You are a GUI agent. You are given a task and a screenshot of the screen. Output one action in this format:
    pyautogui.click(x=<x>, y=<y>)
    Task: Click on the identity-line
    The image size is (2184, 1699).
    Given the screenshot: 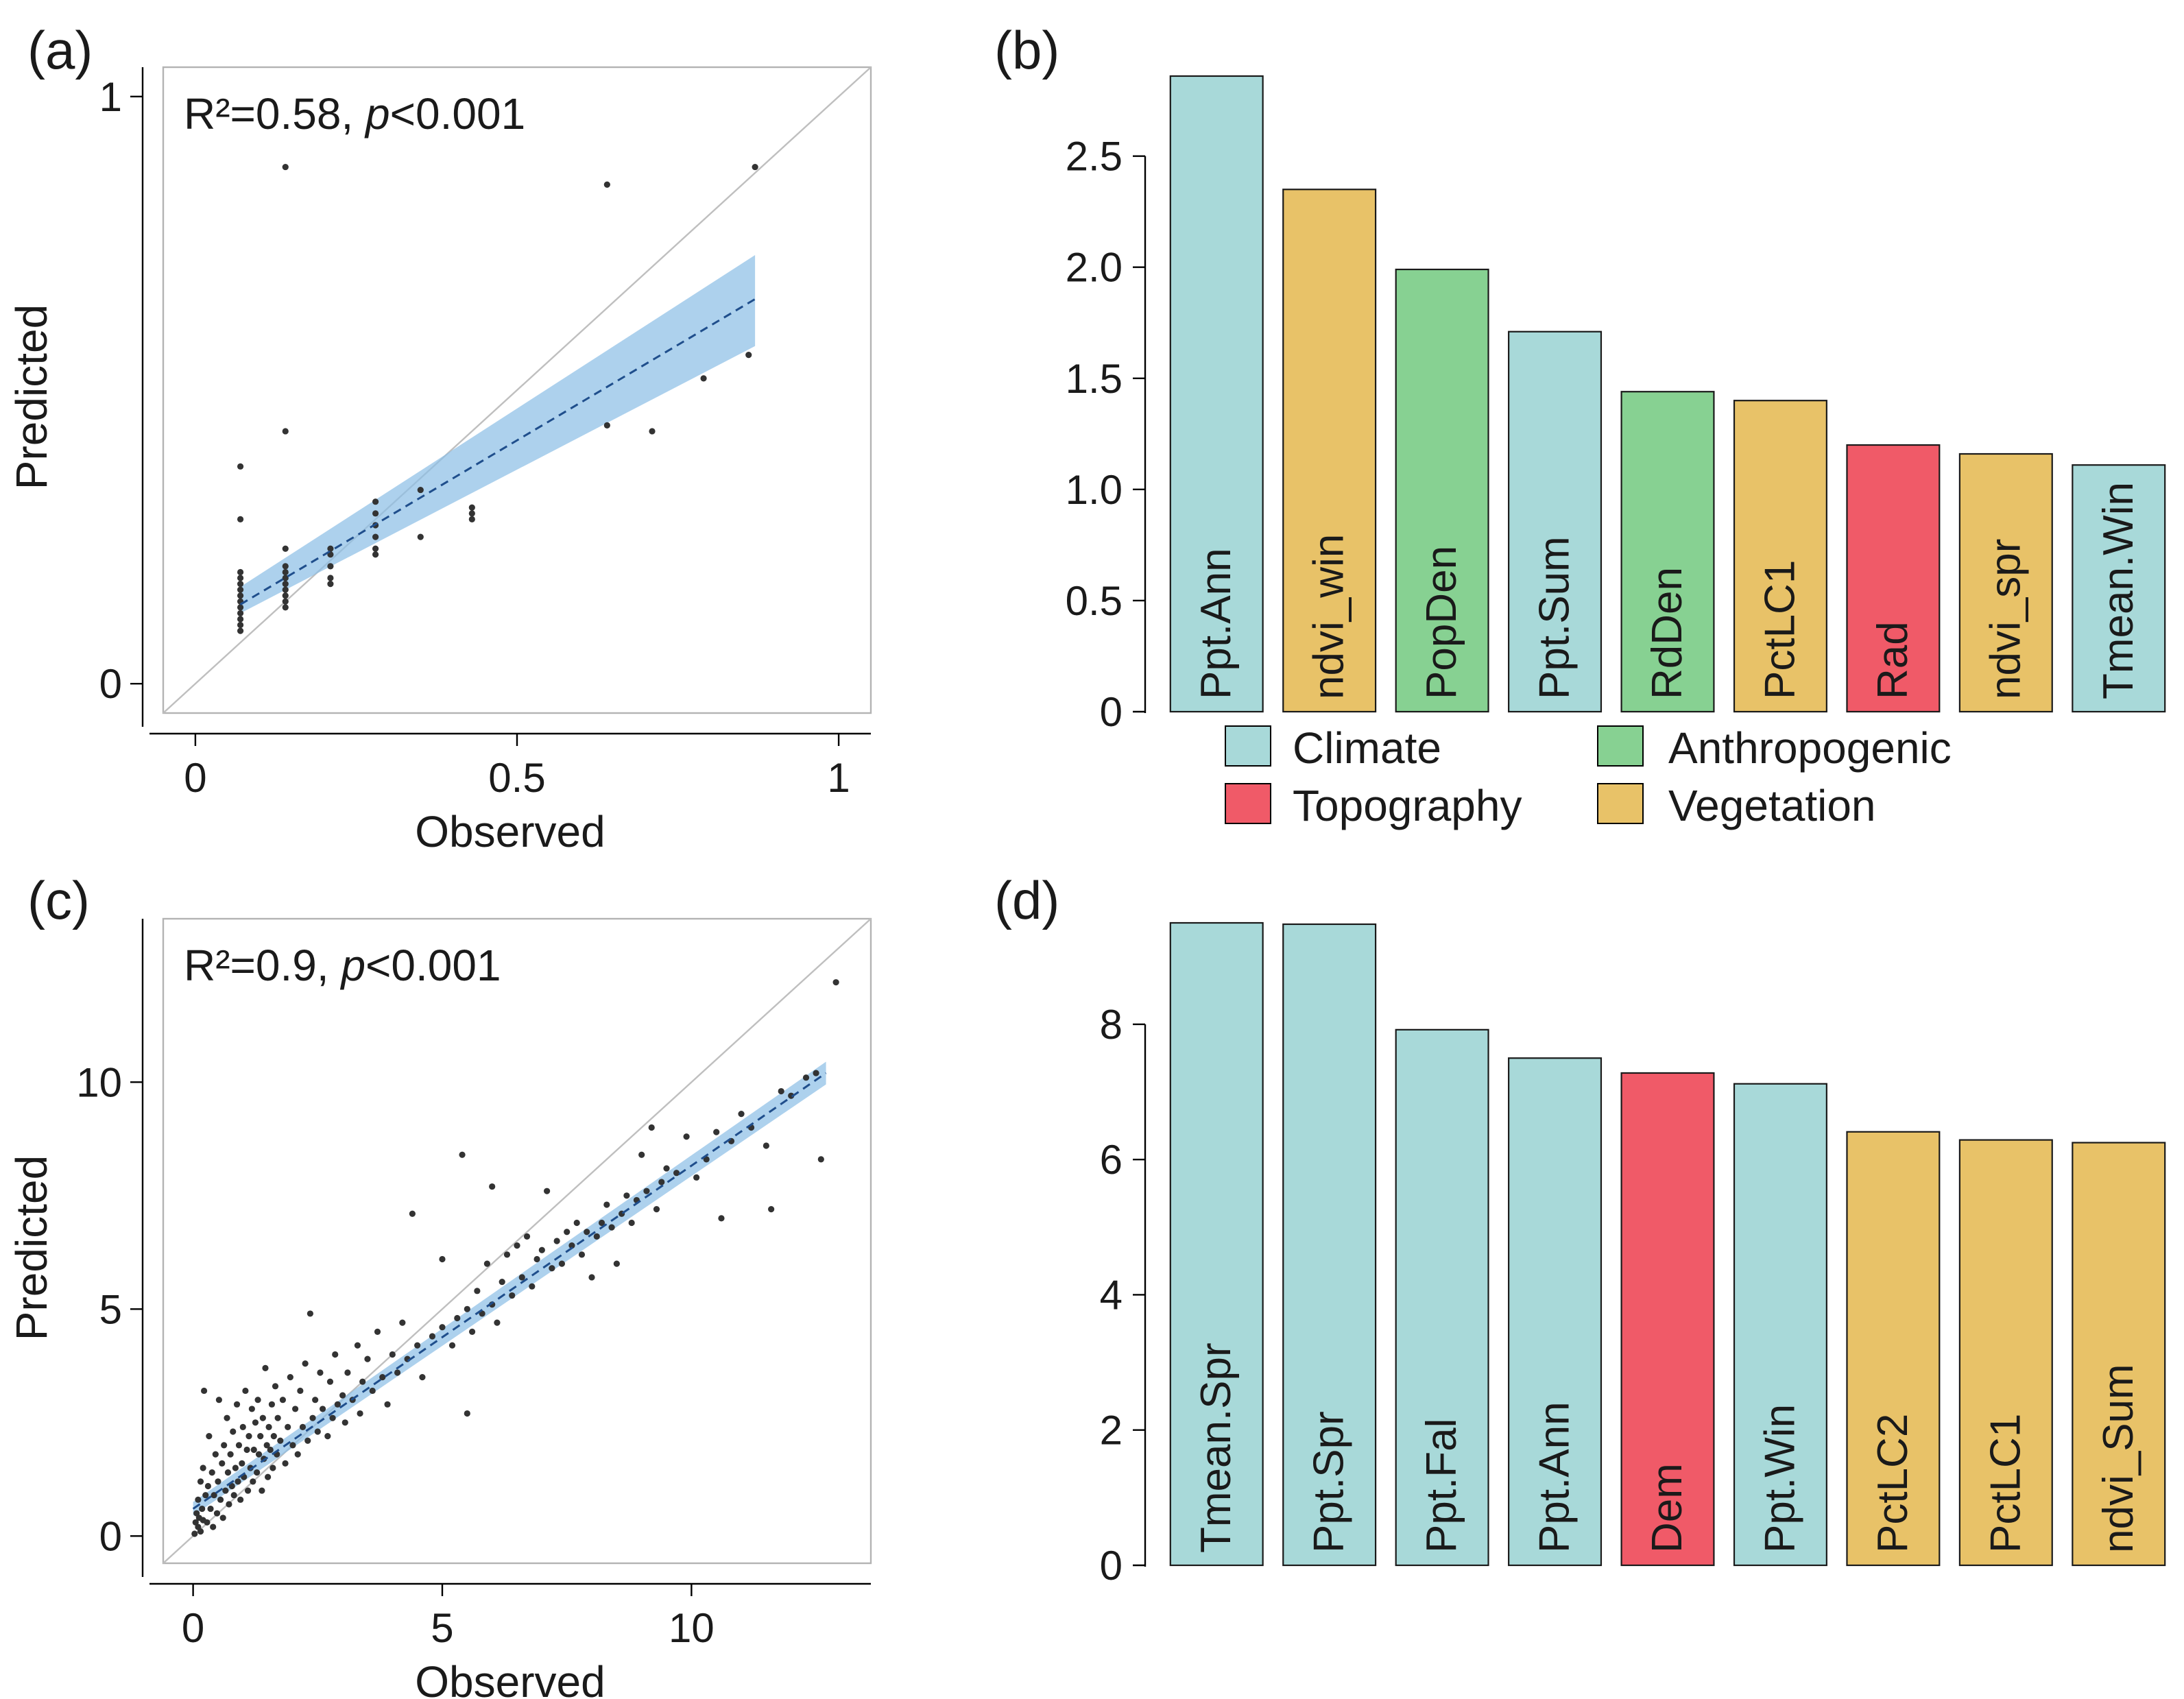 What is the action you would take?
    pyautogui.click(x=517, y=1241)
    